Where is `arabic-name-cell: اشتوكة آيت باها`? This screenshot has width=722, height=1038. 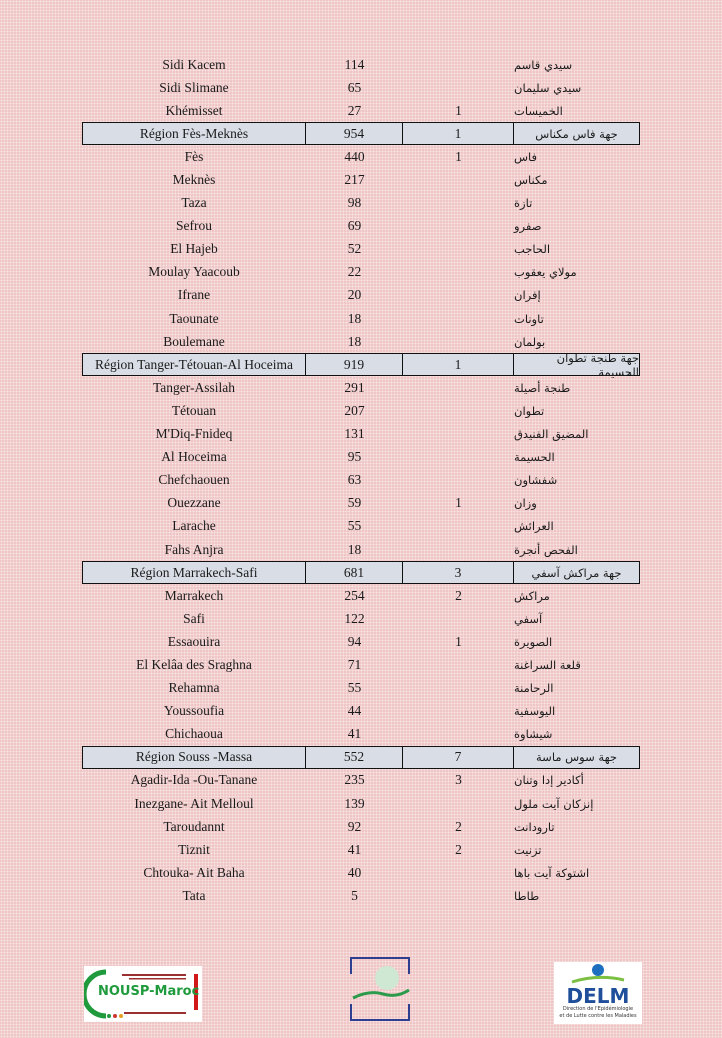
arabic-name-cell: اشتوكة آيت باها is located at coordinates (552, 872).